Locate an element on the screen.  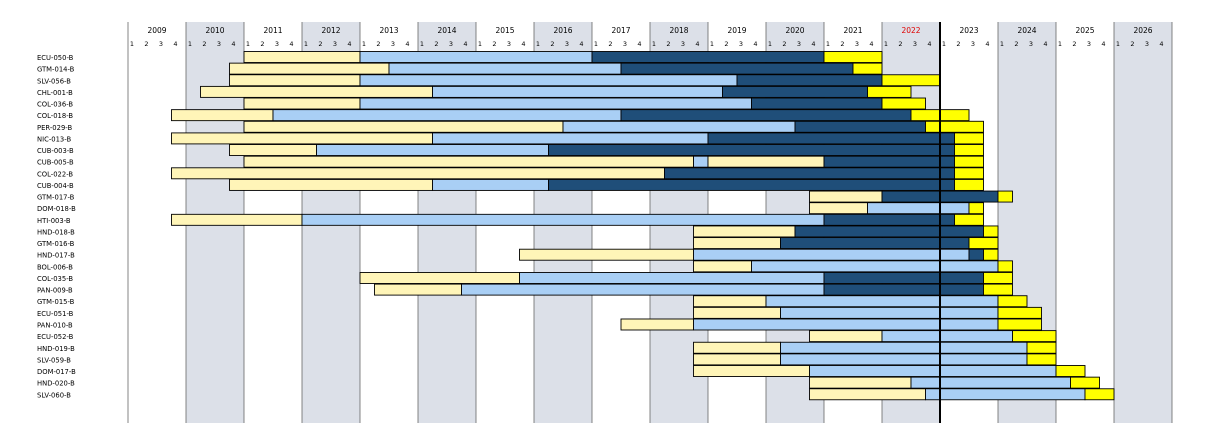
year-label-2025: 2025 is located at coordinates (1084, 30).